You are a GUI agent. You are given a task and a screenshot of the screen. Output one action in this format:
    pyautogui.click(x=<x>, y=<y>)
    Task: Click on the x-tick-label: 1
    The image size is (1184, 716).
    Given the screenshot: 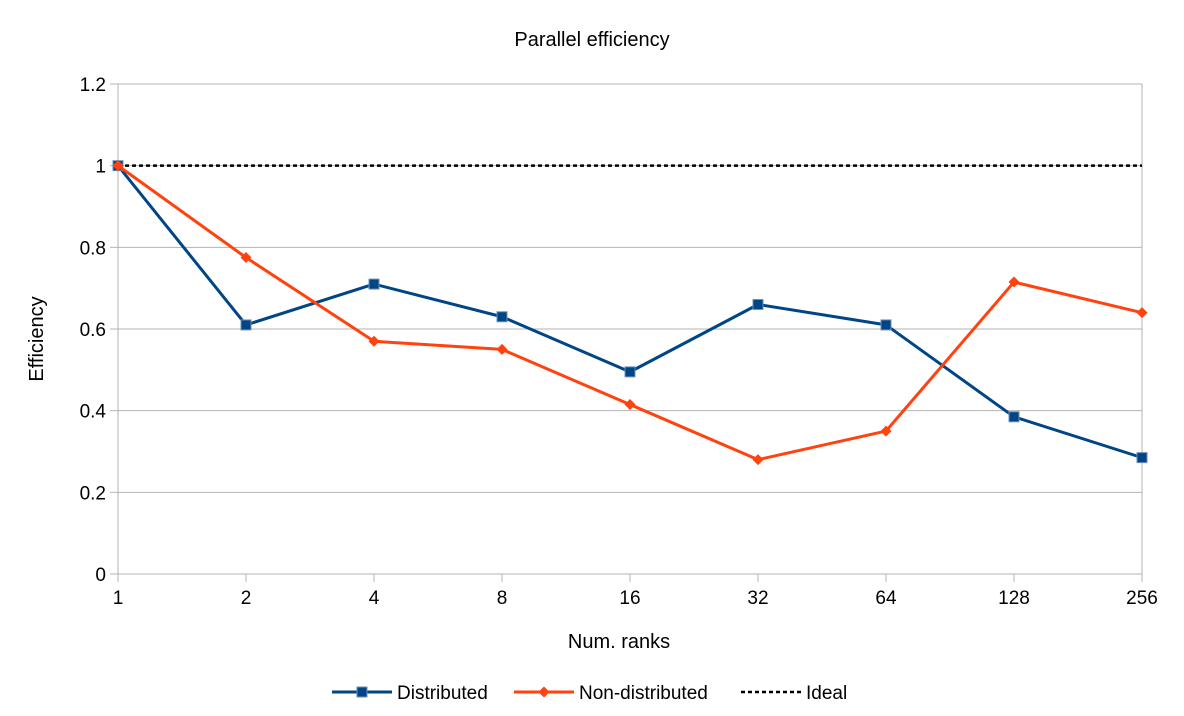 What is the action you would take?
    pyautogui.click(x=118, y=598)
    